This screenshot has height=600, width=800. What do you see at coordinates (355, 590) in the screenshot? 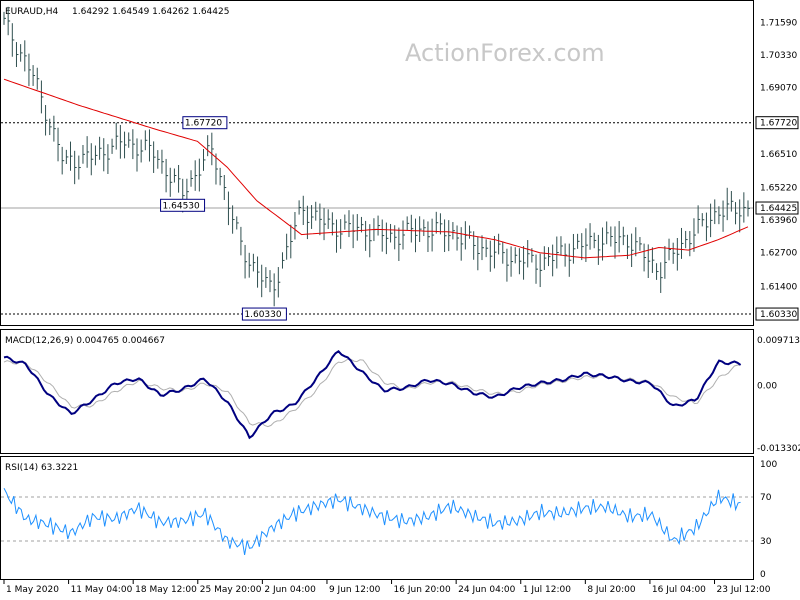
I see `time-tick-label: 9 Jun 12:00` at bounding box center [355, 590].